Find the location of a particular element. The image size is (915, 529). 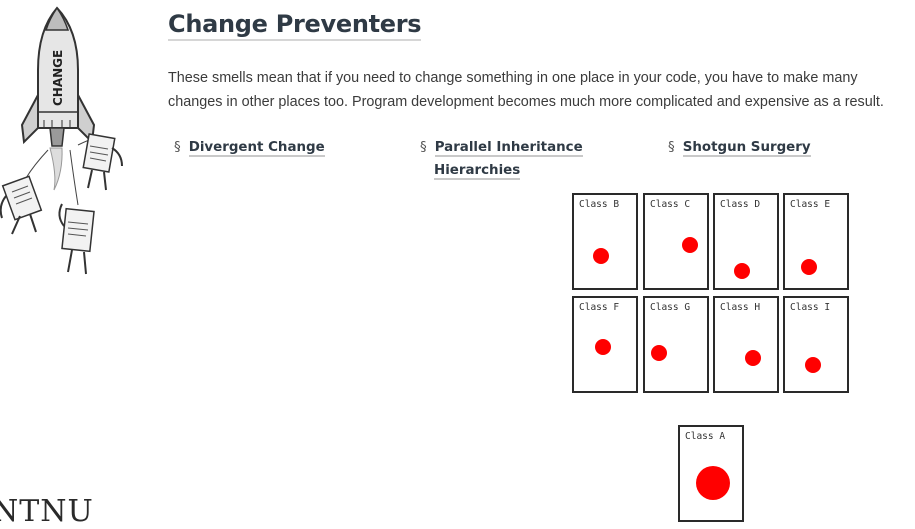

class-card: Class F is located at coordinates (605, 344).